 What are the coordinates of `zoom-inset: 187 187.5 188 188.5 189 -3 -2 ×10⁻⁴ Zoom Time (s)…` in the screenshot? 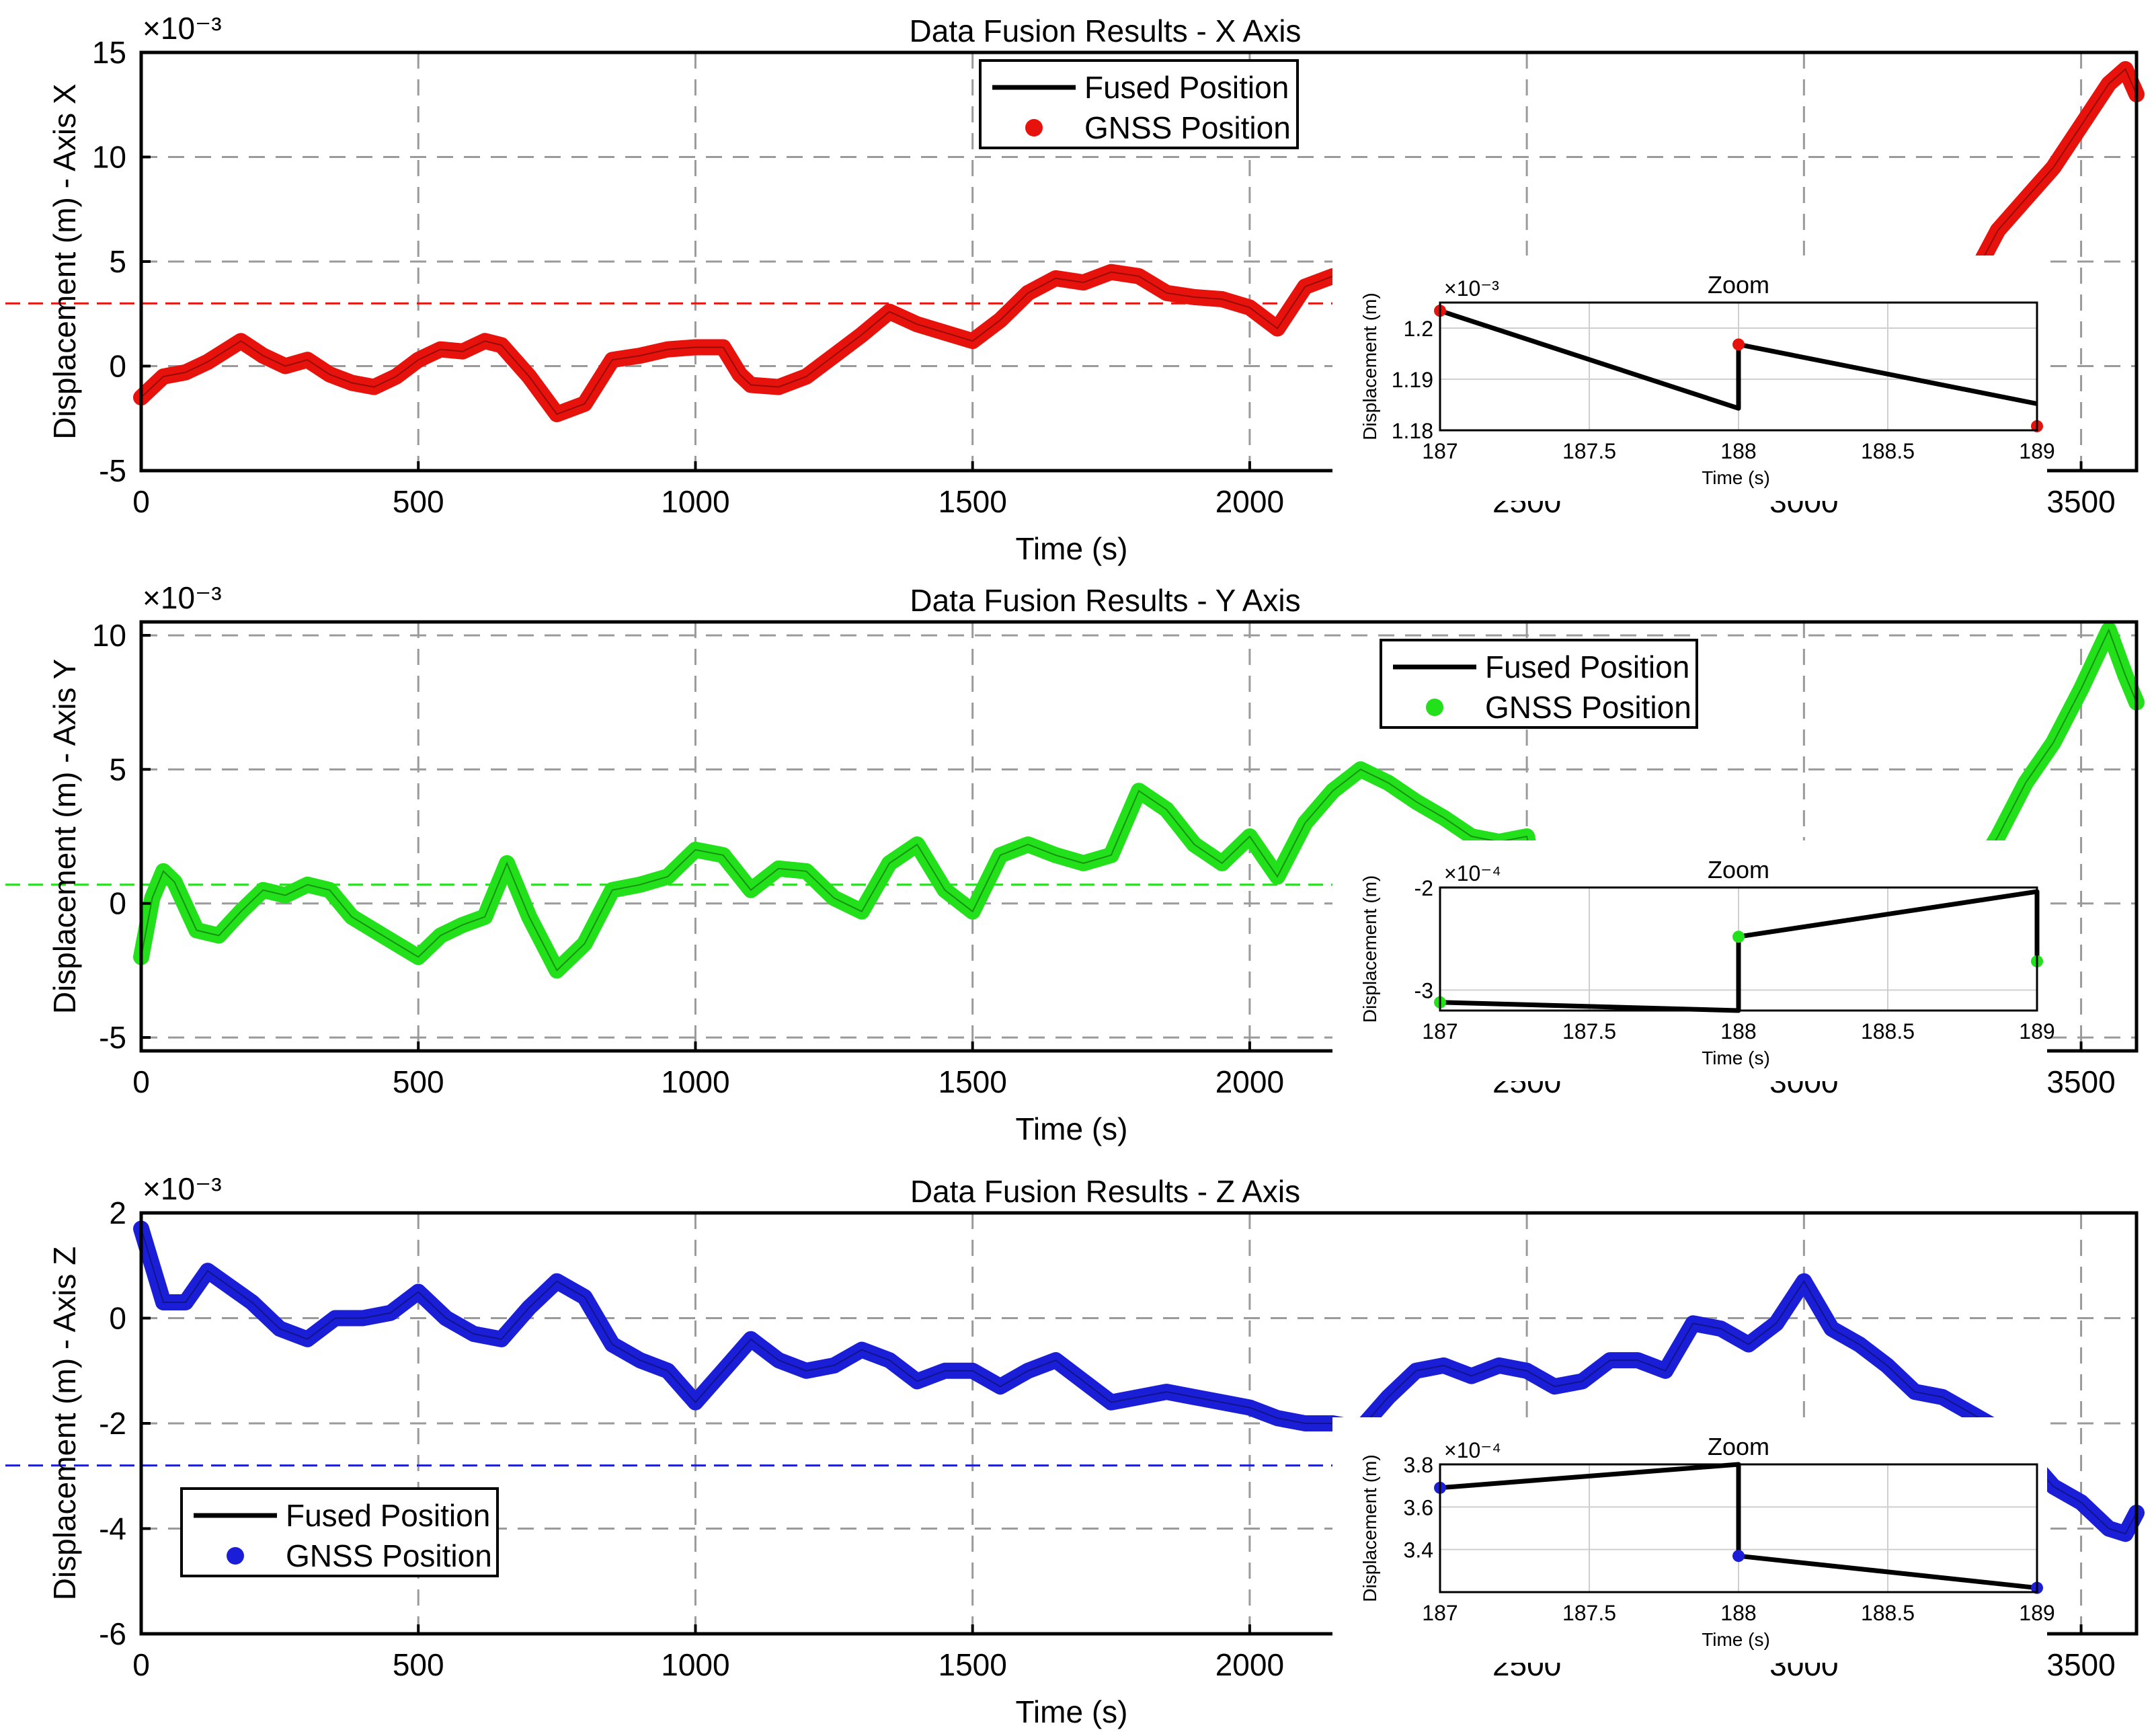 It's located at (1693, 960).